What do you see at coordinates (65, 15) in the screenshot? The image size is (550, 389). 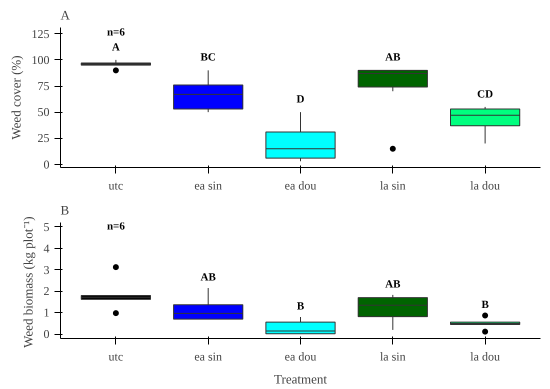 I see `chart-title: A` at bounding box center [65, 15].